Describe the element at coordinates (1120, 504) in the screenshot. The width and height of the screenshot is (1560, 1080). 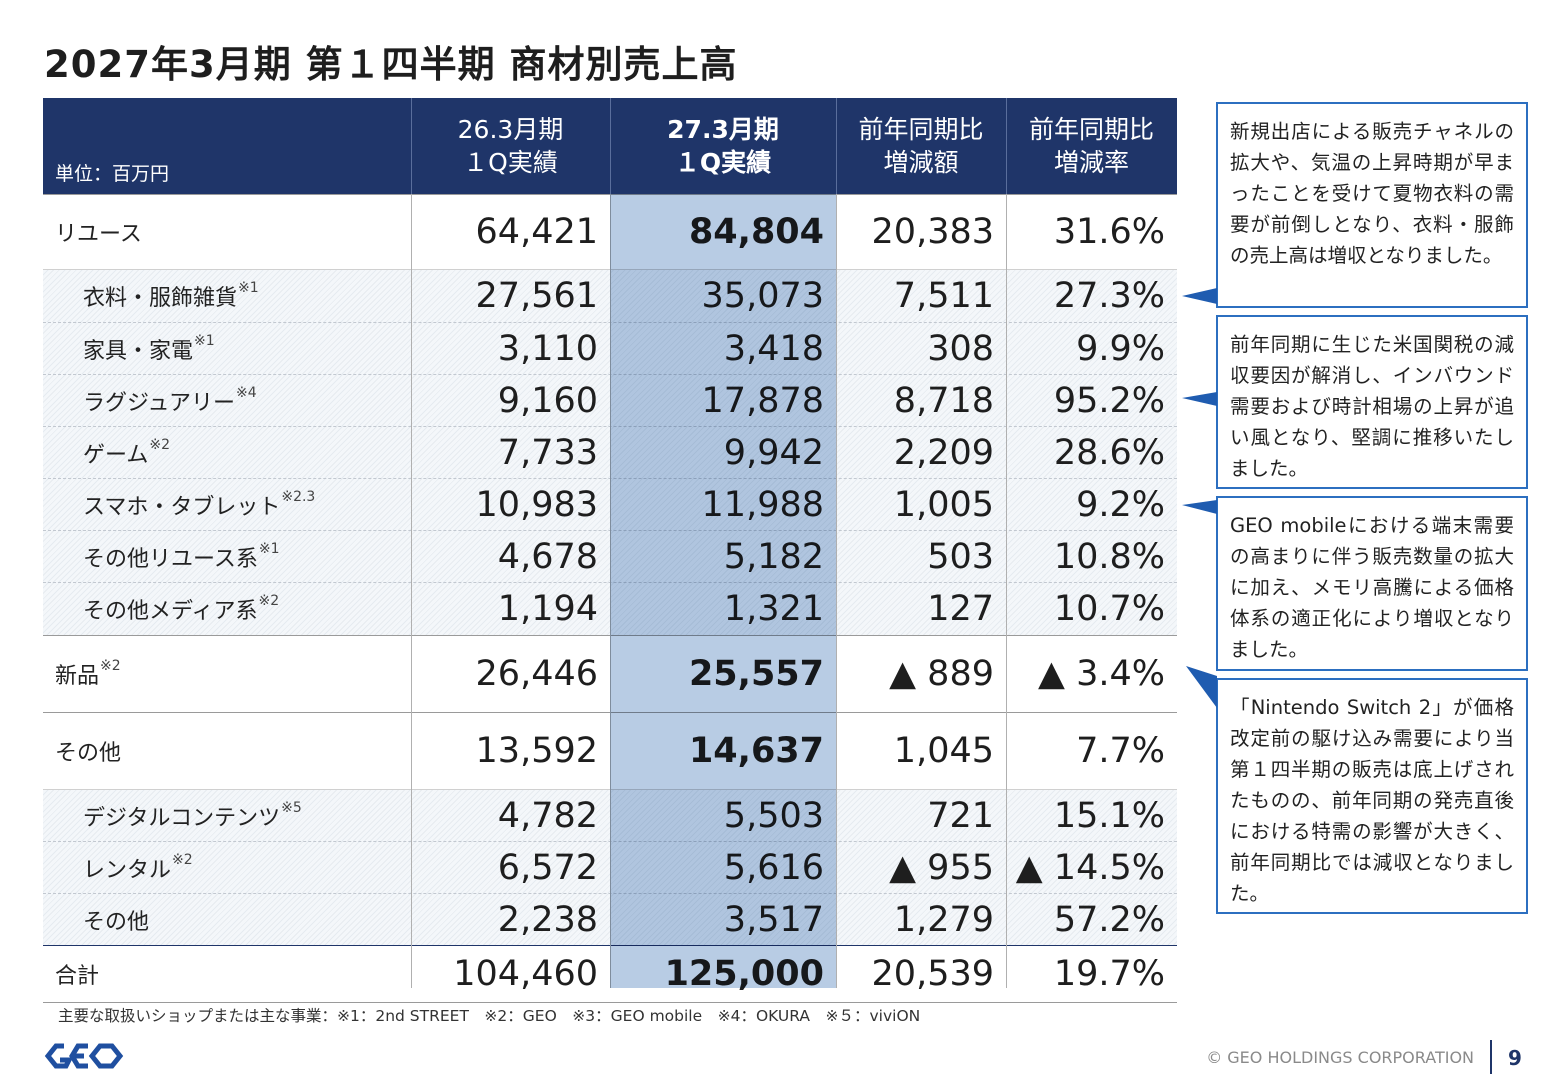
I see `value-change-rate: 9.2%` at that location.